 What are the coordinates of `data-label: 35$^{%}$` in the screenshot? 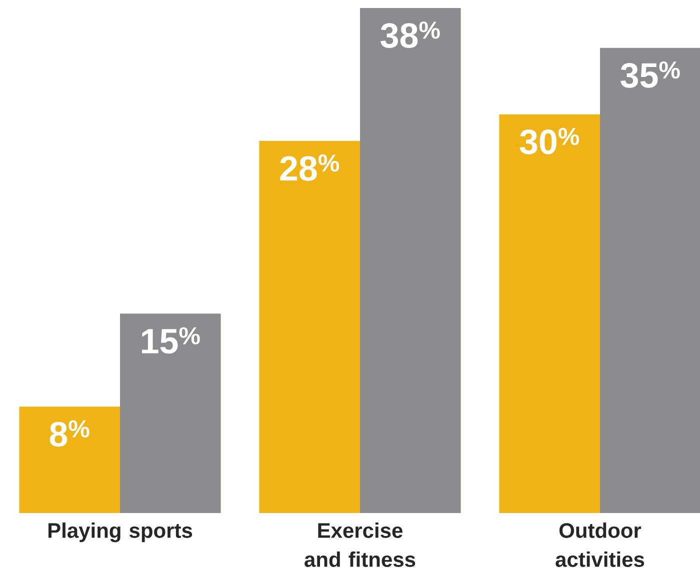 It's located at (650, 74).